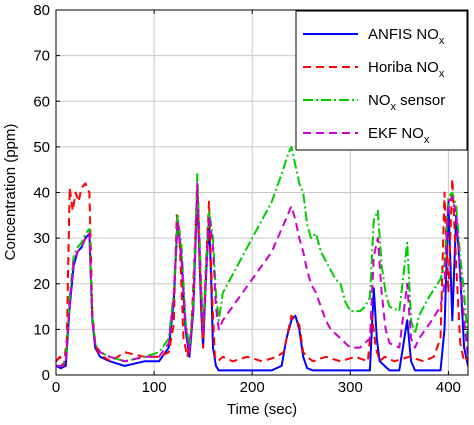  Describe the element at coordinates (41, 10) in the screenshot. I see `y-tick-label-8: 80` at that location.